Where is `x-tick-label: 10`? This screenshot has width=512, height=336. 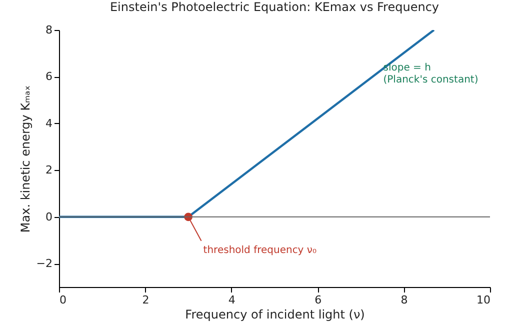 x-tick-label: 10 is located at coordinates (483, 300).